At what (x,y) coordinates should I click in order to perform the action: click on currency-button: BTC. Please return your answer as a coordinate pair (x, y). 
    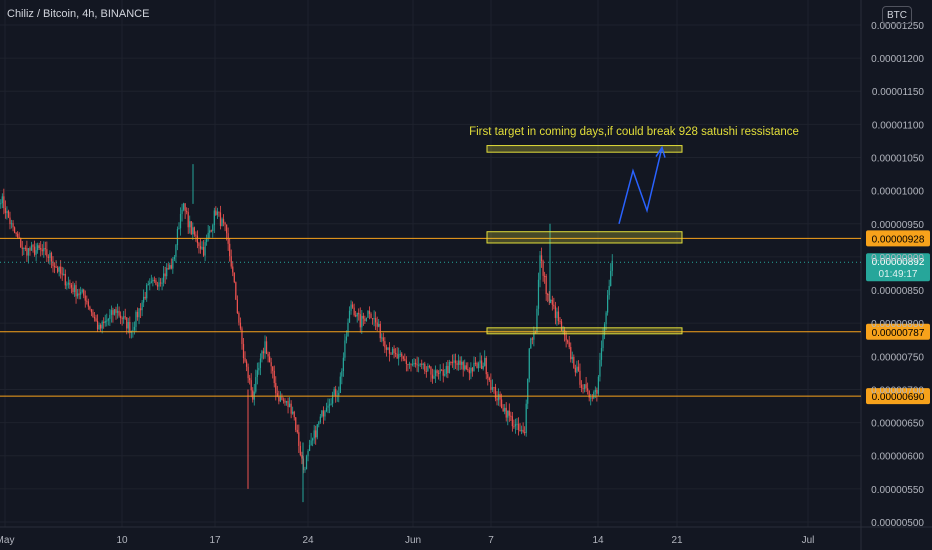
    Looking at the image, I should click on (897, 15).